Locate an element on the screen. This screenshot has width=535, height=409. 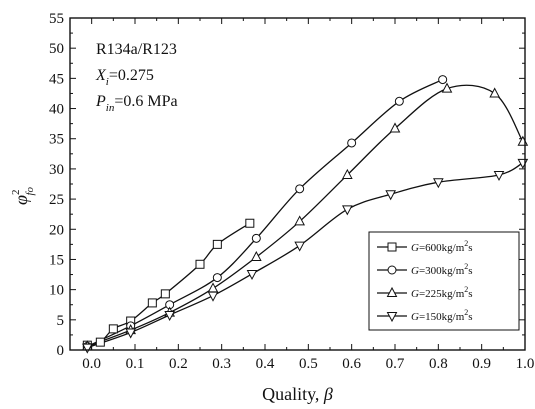
pressure-annotation: Pin=0.6 MPa is located at coordinates (136, 103).